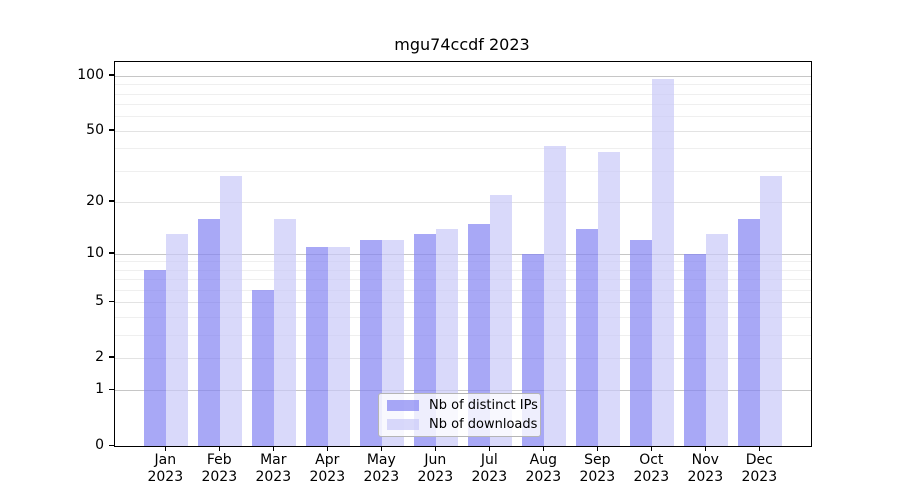  What do you see at coordinates (273, 460) in the screenshot?
I see `x-tick-month: Mar` at bounding box center [273, 460].